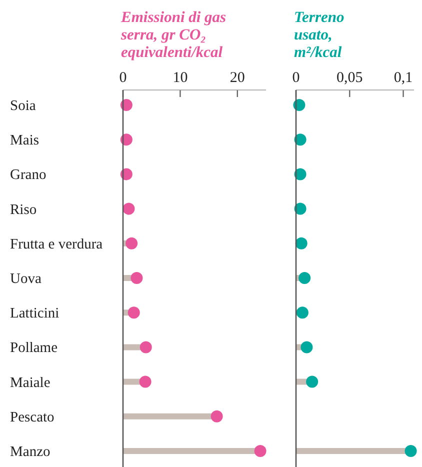 Image resolution: width=422 pixels, height=467 pixels. Describe the element at coordinates (349, 78) in the screenshot. I see `x-tick-label: 0,05` at that location.